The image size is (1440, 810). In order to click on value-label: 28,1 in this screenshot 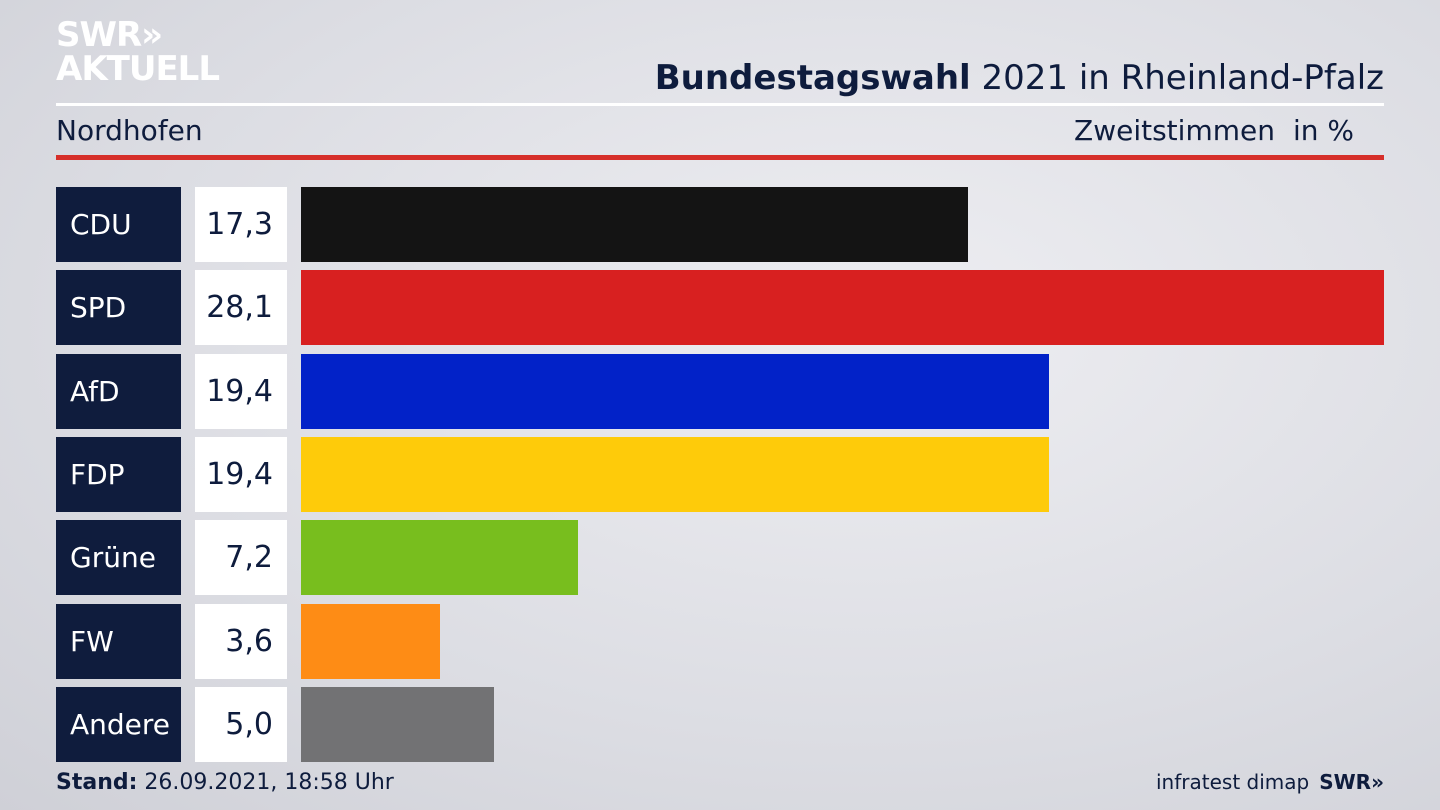, I will do `click(241, 308)`.